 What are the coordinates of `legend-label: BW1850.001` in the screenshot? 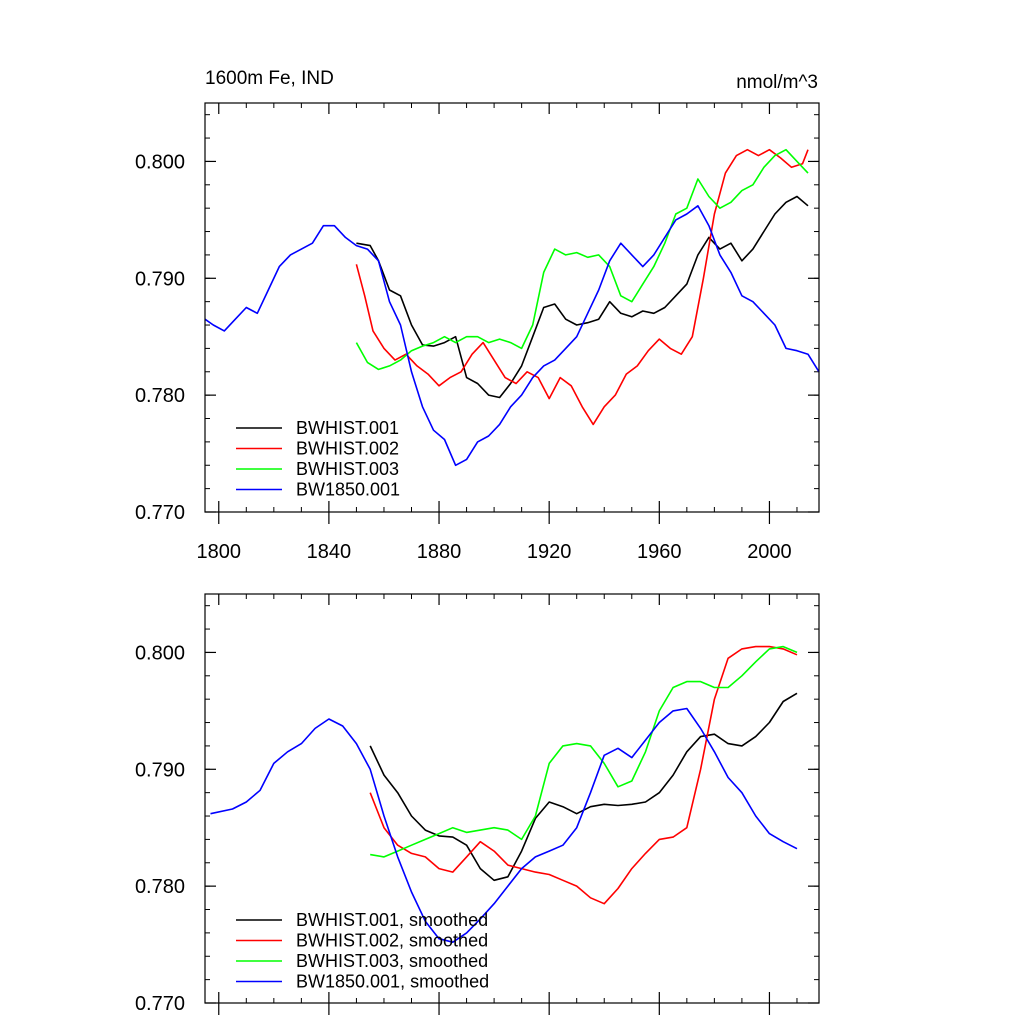 It's located at (348, 490).